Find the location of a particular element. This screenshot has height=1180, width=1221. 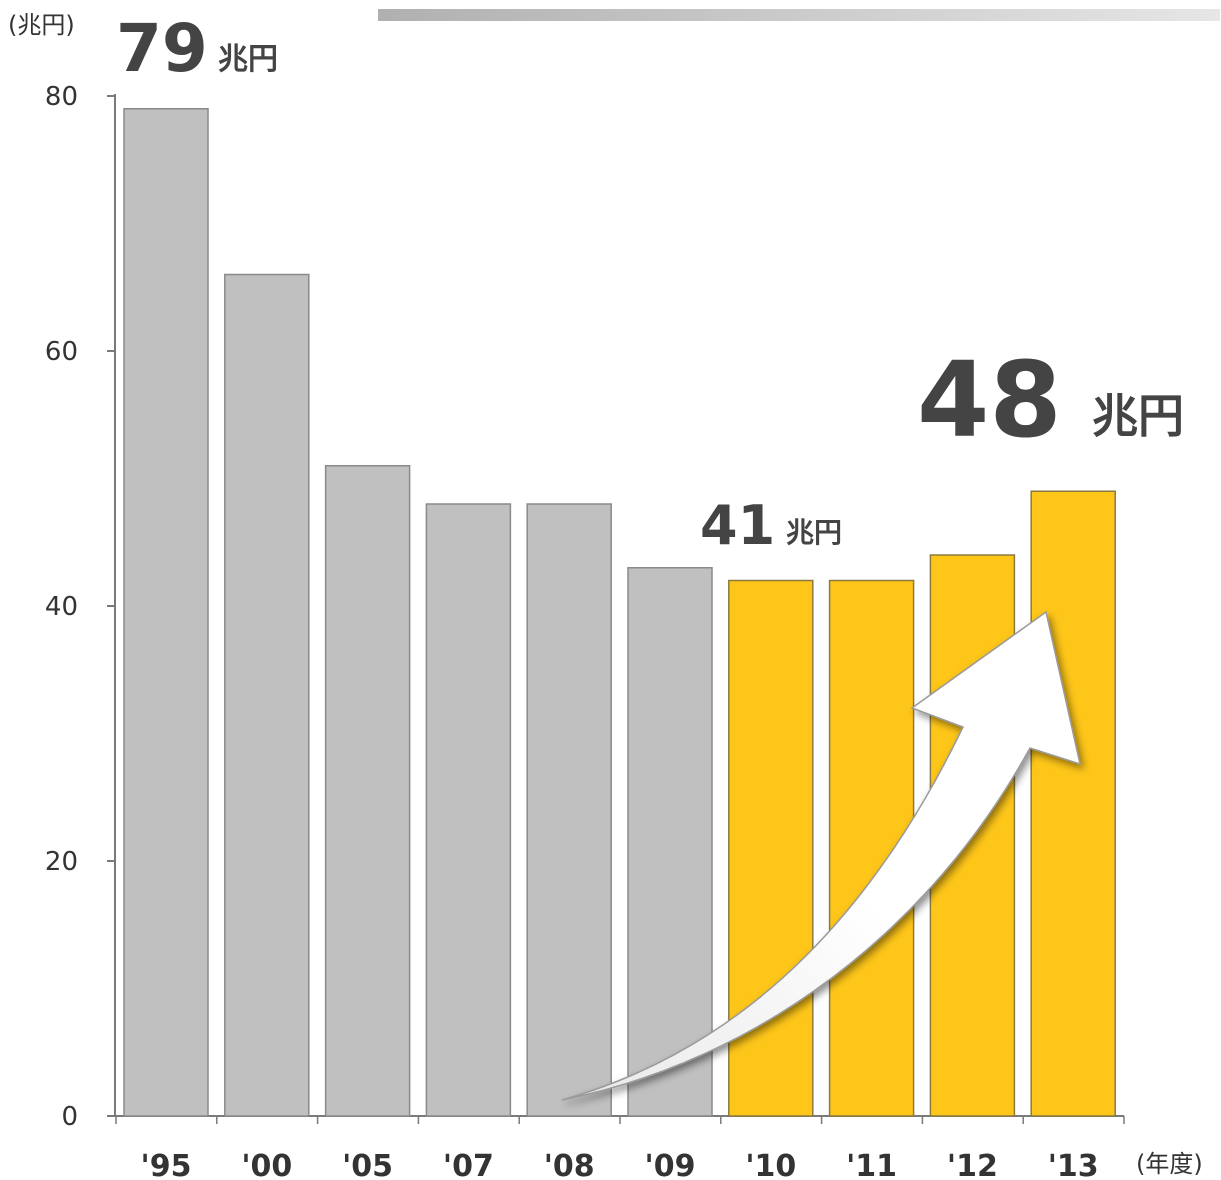

svg-text: 48 is located at coordinates (989, 400).